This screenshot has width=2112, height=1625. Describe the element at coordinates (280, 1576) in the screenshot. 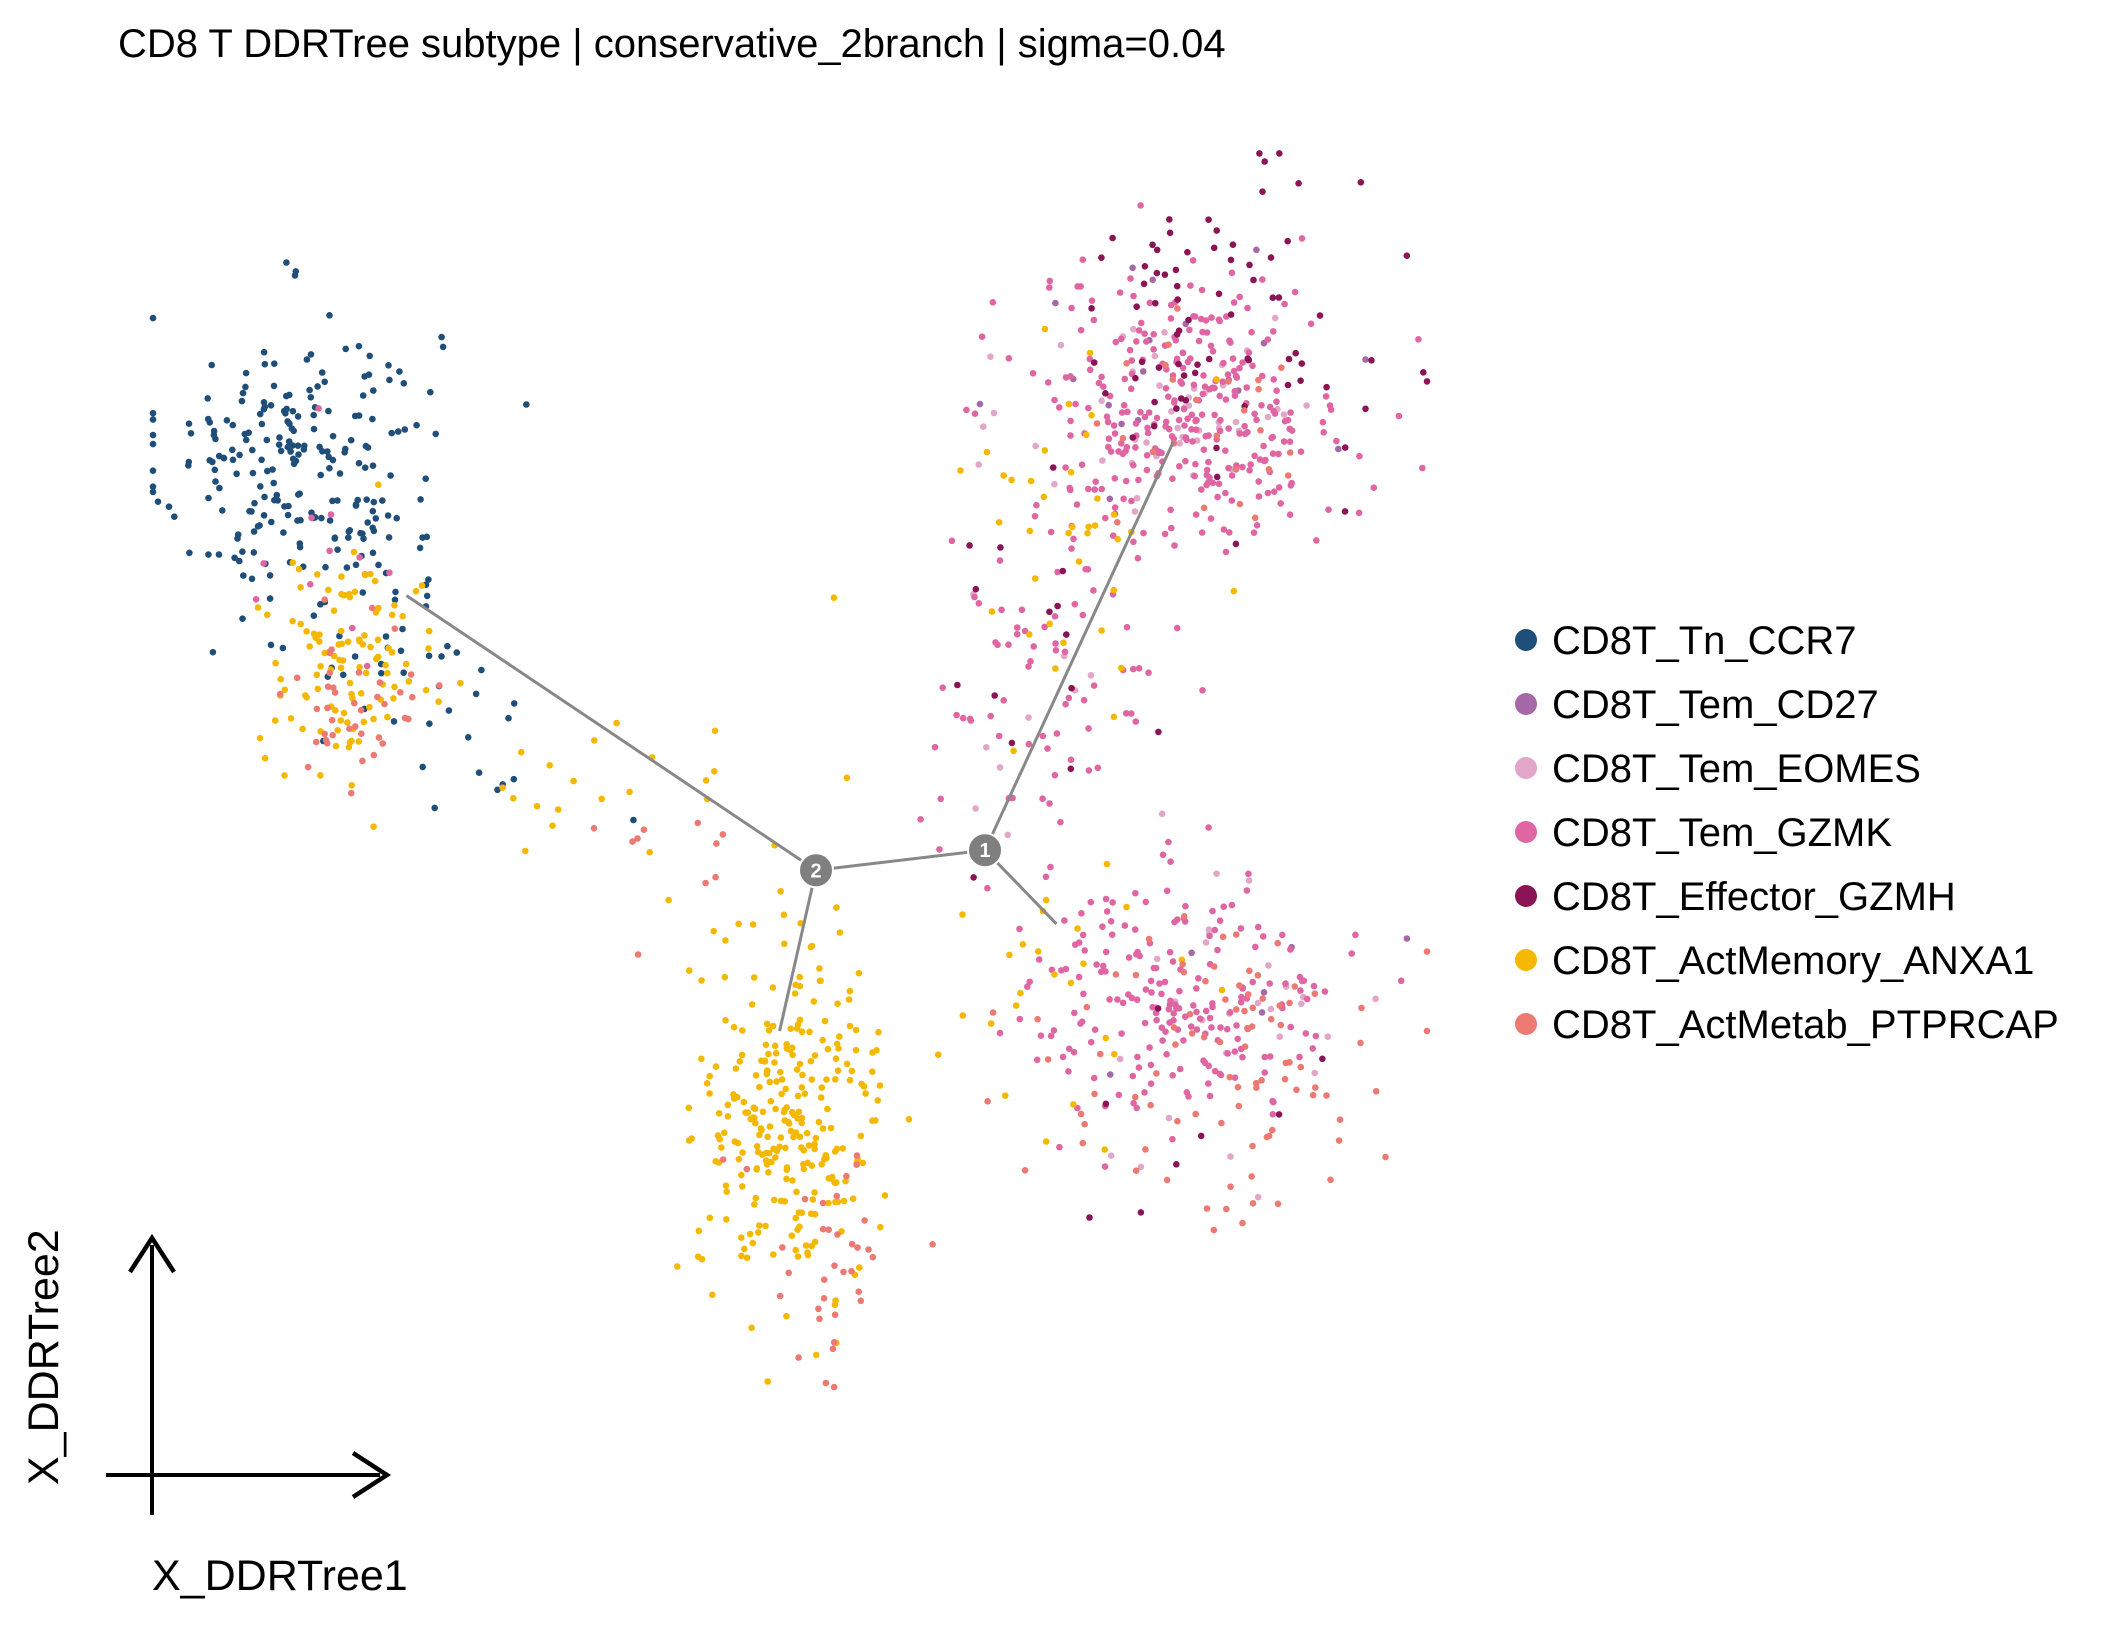

I see `x-axis-label: X_DDRTree1` at that location.